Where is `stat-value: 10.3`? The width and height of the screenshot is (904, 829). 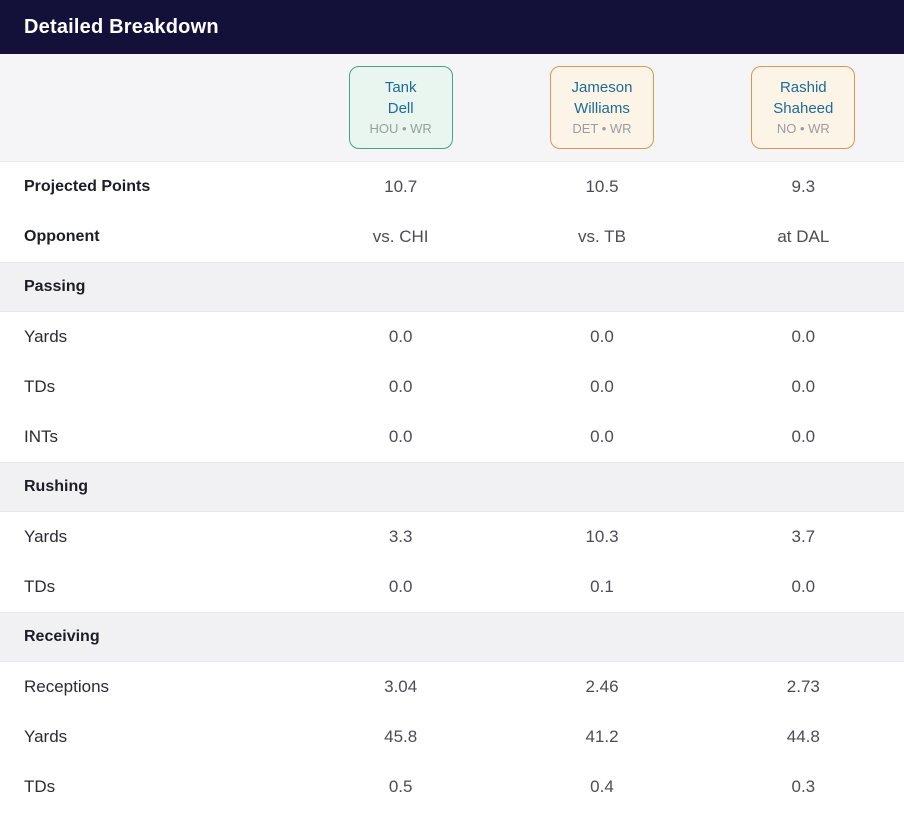
stat-value: 10.3 is located at coordinates (602, 536).